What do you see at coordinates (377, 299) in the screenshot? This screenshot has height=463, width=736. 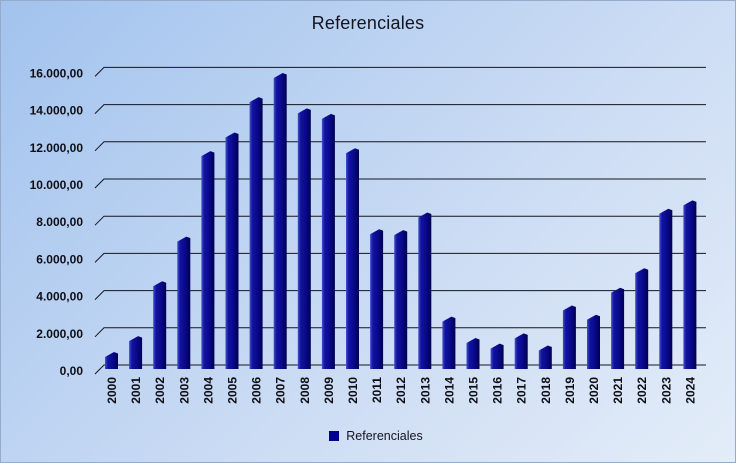 I see `bar-2011` at bounding box center [377, 299].